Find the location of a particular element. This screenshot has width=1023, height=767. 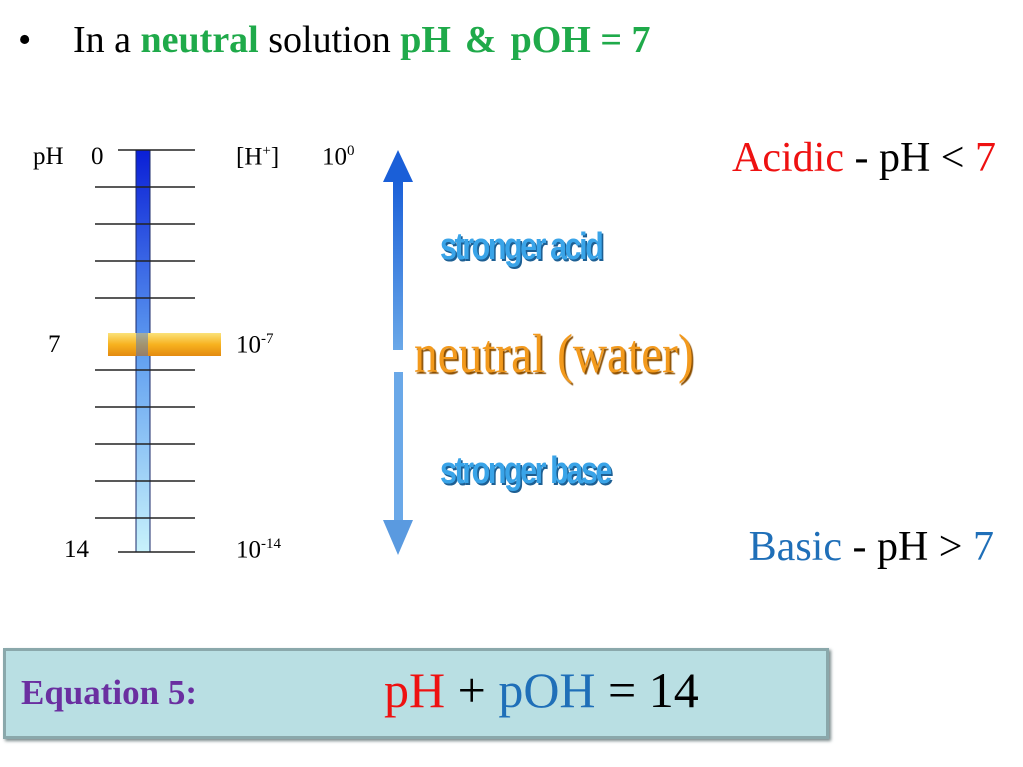

tick-lines is located at coordinates (145, 351).